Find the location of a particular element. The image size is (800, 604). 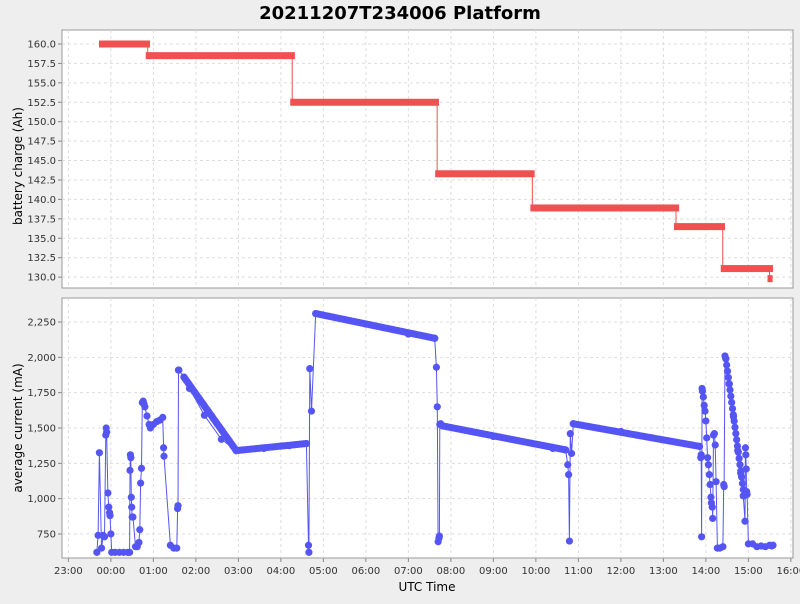

top-y-tick-label: 142.5 is located at coordinates (41, 180).